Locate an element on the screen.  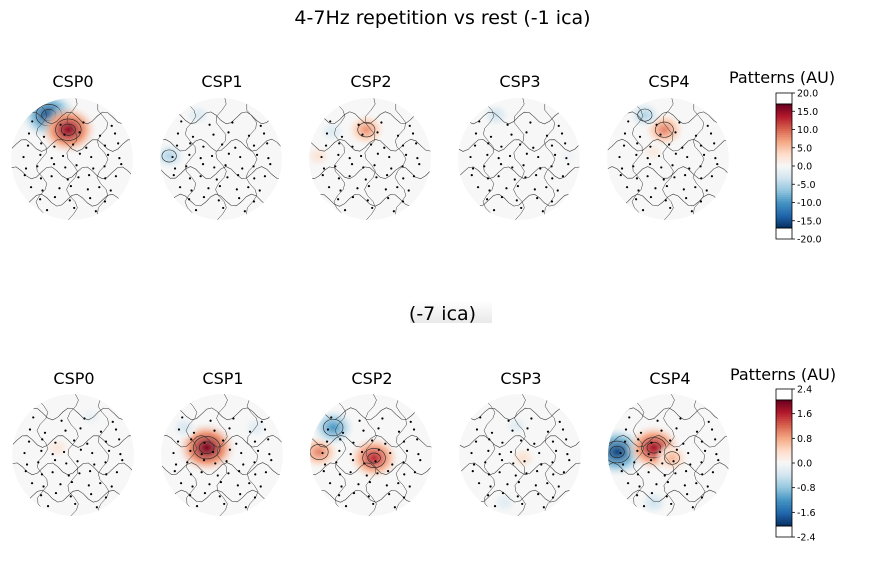
colorbar-extension is located at coordinates (784, 531).